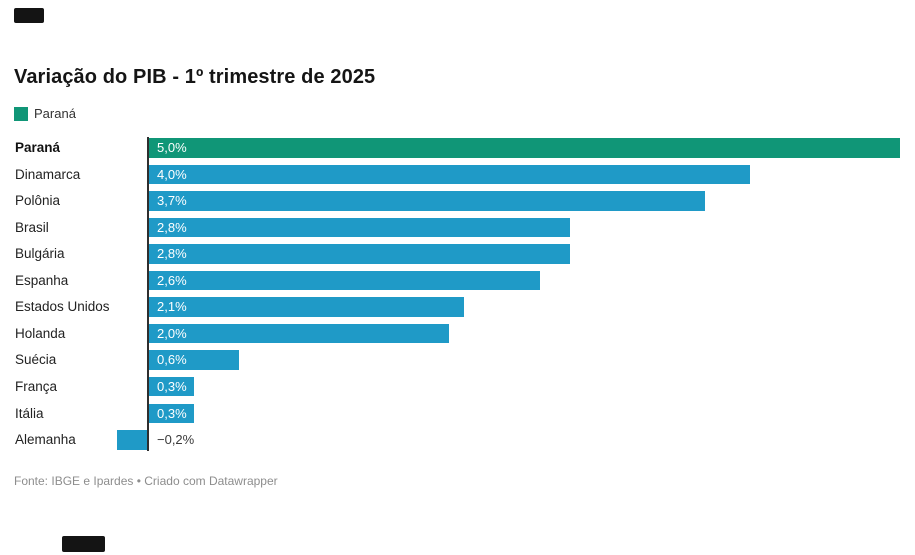 The image size is (915, 555). I want to click on category-label: Paraná, so click(38, 147).